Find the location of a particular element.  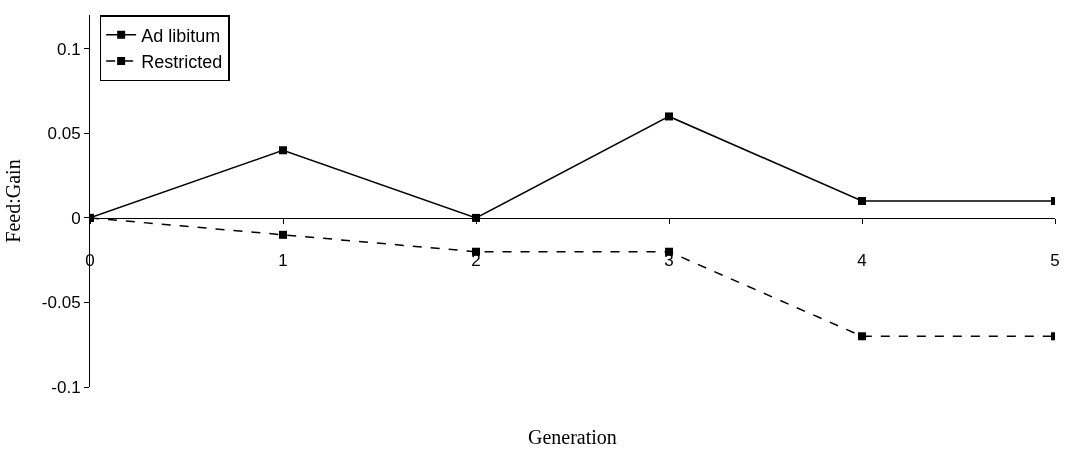

x-tick-label: 4 is located at coordinates (862, 261).